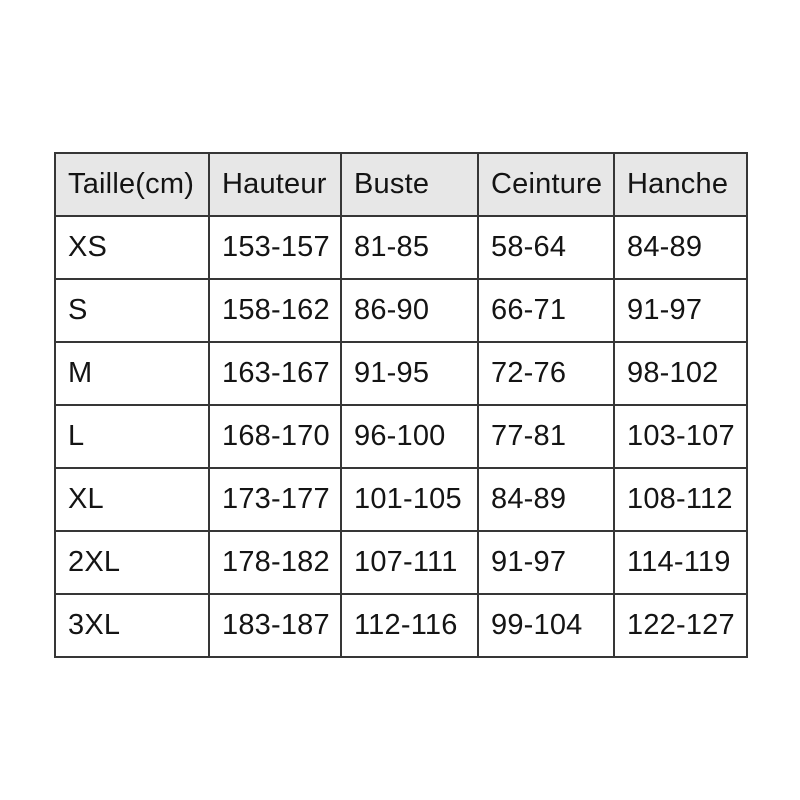  What do you see at coordinates (275, 436) in the screenshot?
I see `size-cell: 168-170` at bounding box center [275, 436].